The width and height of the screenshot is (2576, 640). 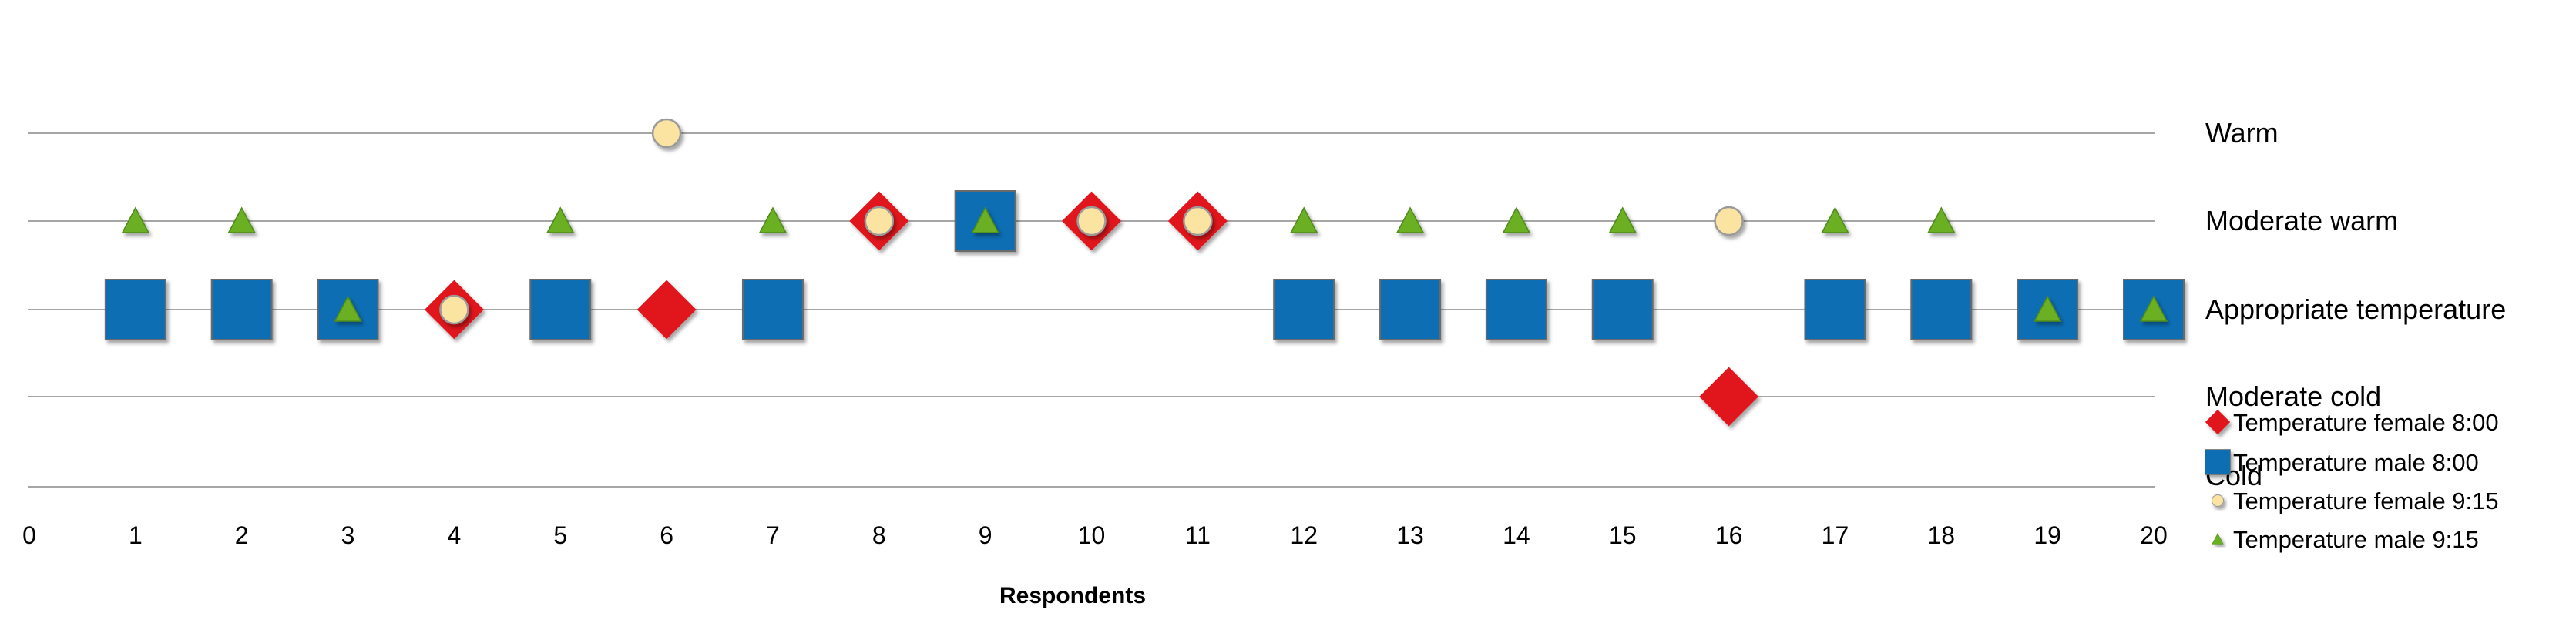 What do you see at coordinates (985, 535) in the screenshot?
I see `x-tick-9: 9` at bounding box center [985, 535].